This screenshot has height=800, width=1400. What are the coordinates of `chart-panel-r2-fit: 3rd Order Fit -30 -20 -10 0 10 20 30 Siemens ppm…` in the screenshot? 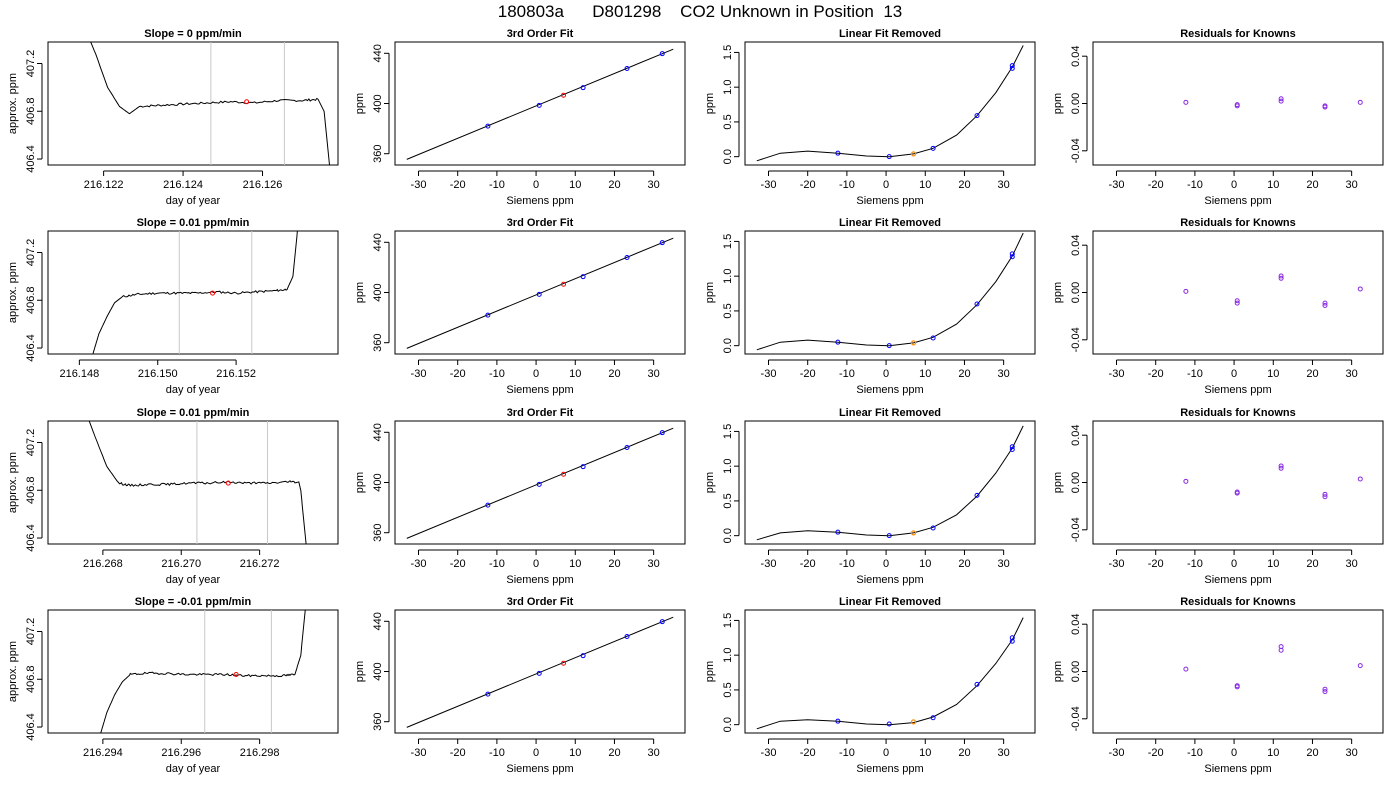 It's located at (520, 306).